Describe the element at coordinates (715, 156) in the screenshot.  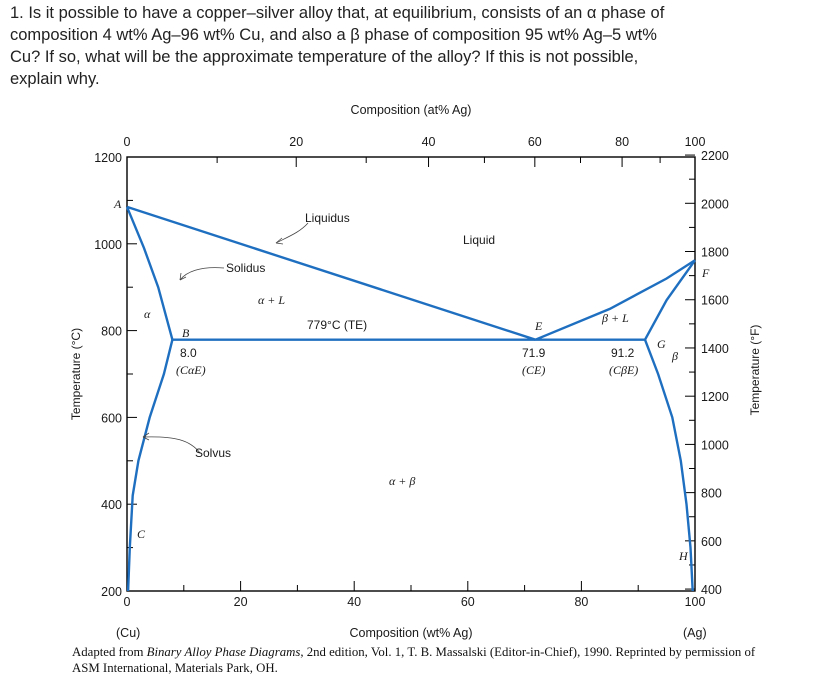
I see `right-tick-label: 2200` at that location.